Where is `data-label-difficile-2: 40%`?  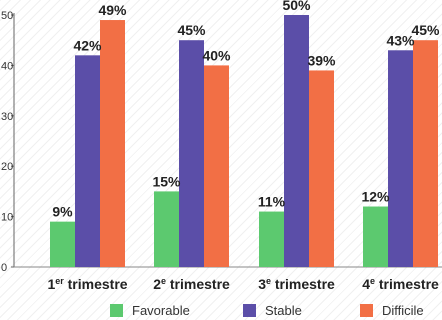 data-label-difficile-2: 40% is located at coordinates (216, 55).